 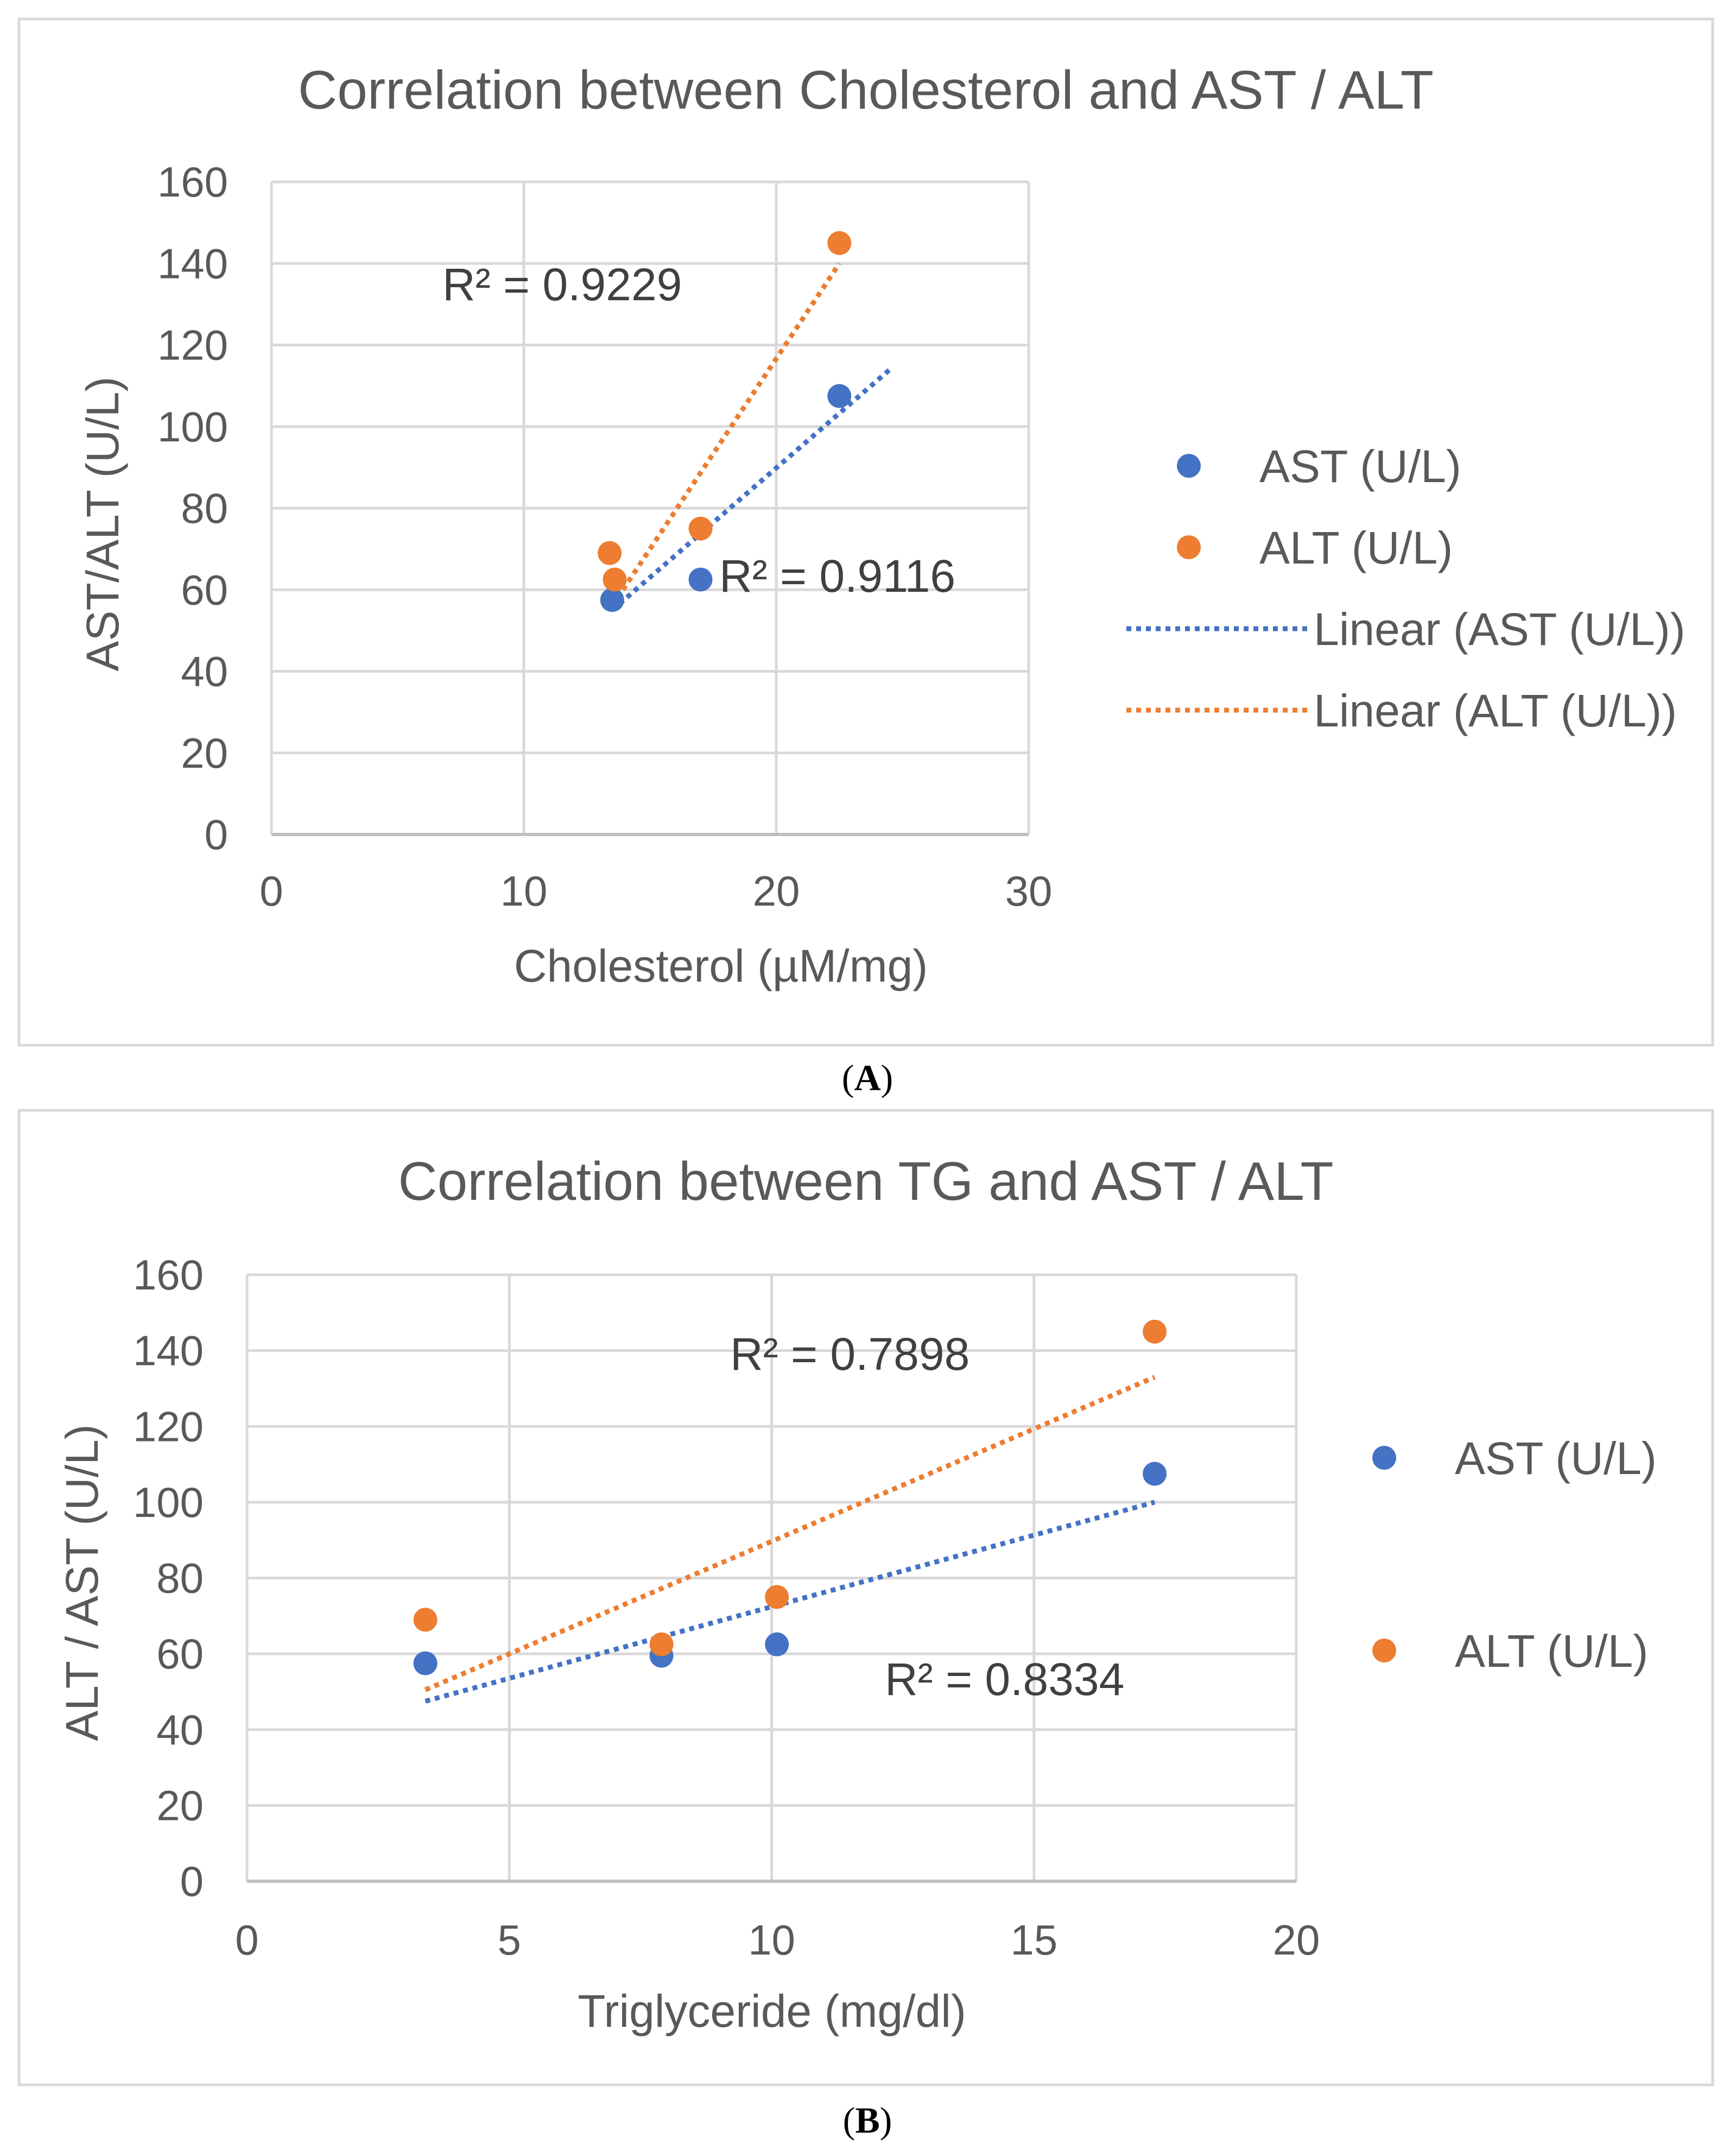 I want to click on y-axis-title-b: ALT / AST (U/L), so click(x=82, y=1582).